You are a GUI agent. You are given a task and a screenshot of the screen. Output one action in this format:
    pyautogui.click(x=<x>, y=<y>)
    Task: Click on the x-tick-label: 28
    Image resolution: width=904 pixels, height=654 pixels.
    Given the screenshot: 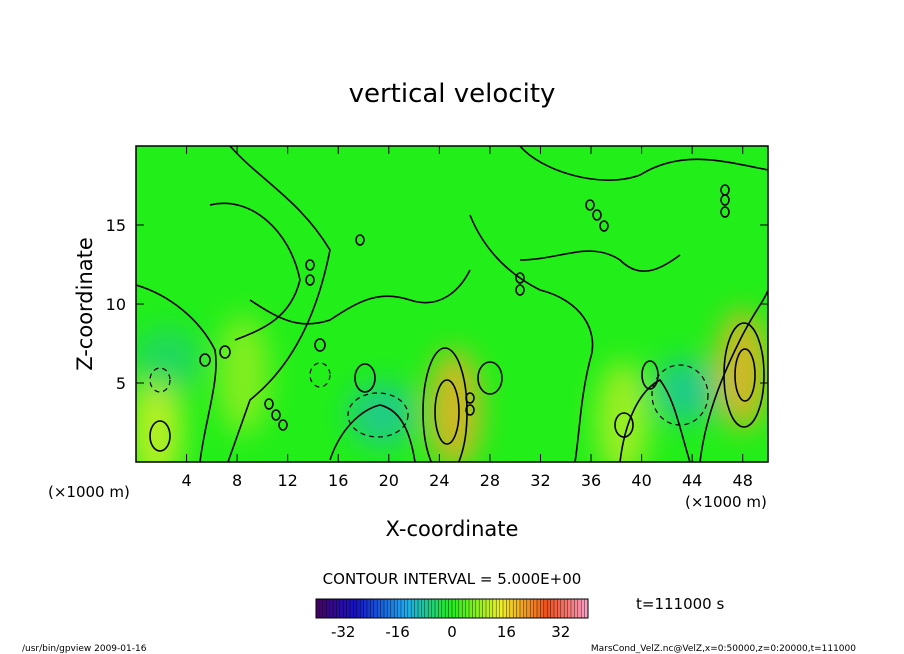 What is the action you would take?
    pyautogui.click(x=490, y=480)
    